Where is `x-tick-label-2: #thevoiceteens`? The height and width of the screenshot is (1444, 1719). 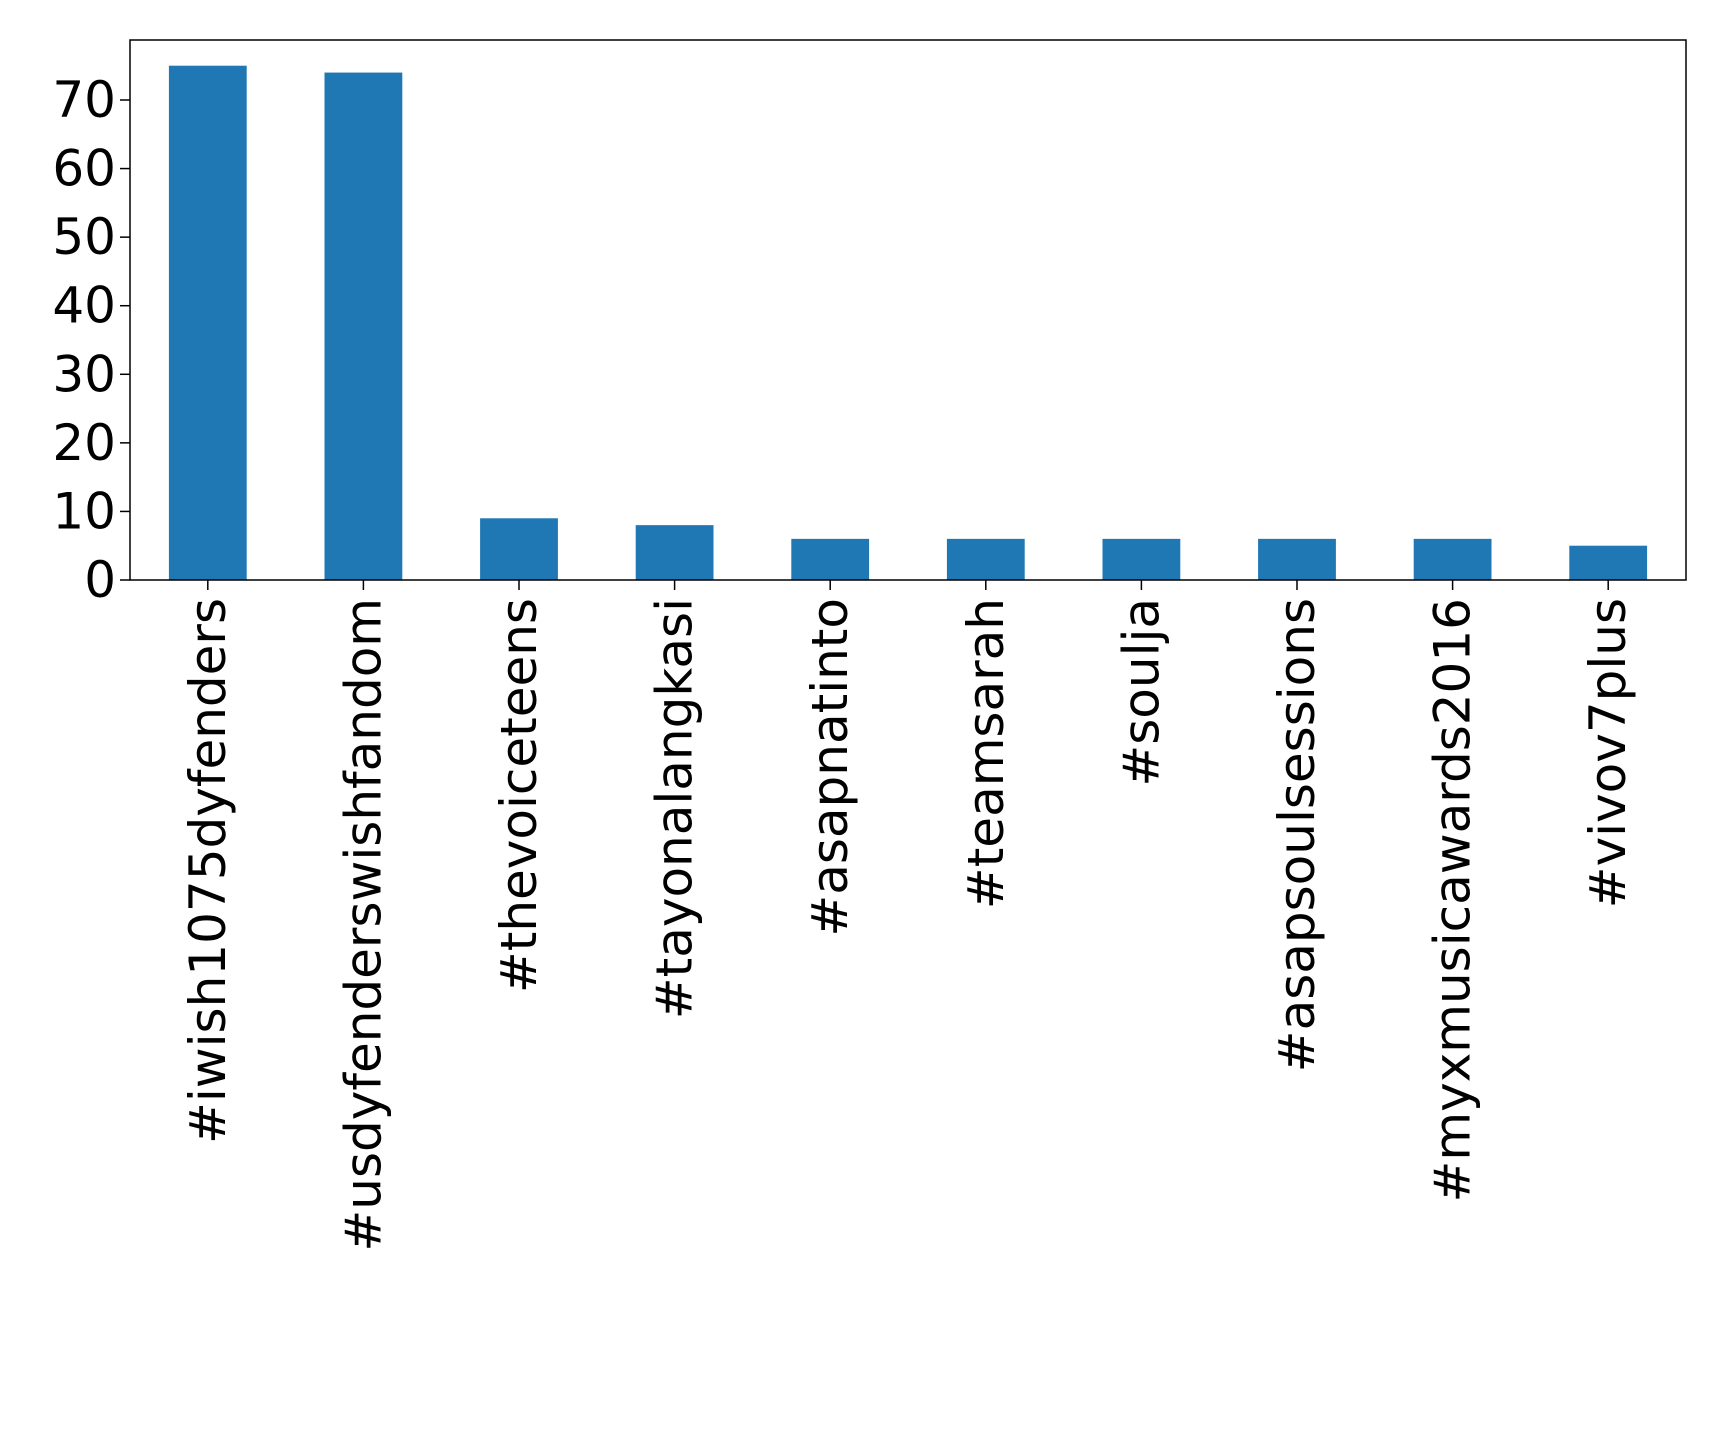 x-tick-label-2: #thevoiceteens is located at coordinates (519, 795).